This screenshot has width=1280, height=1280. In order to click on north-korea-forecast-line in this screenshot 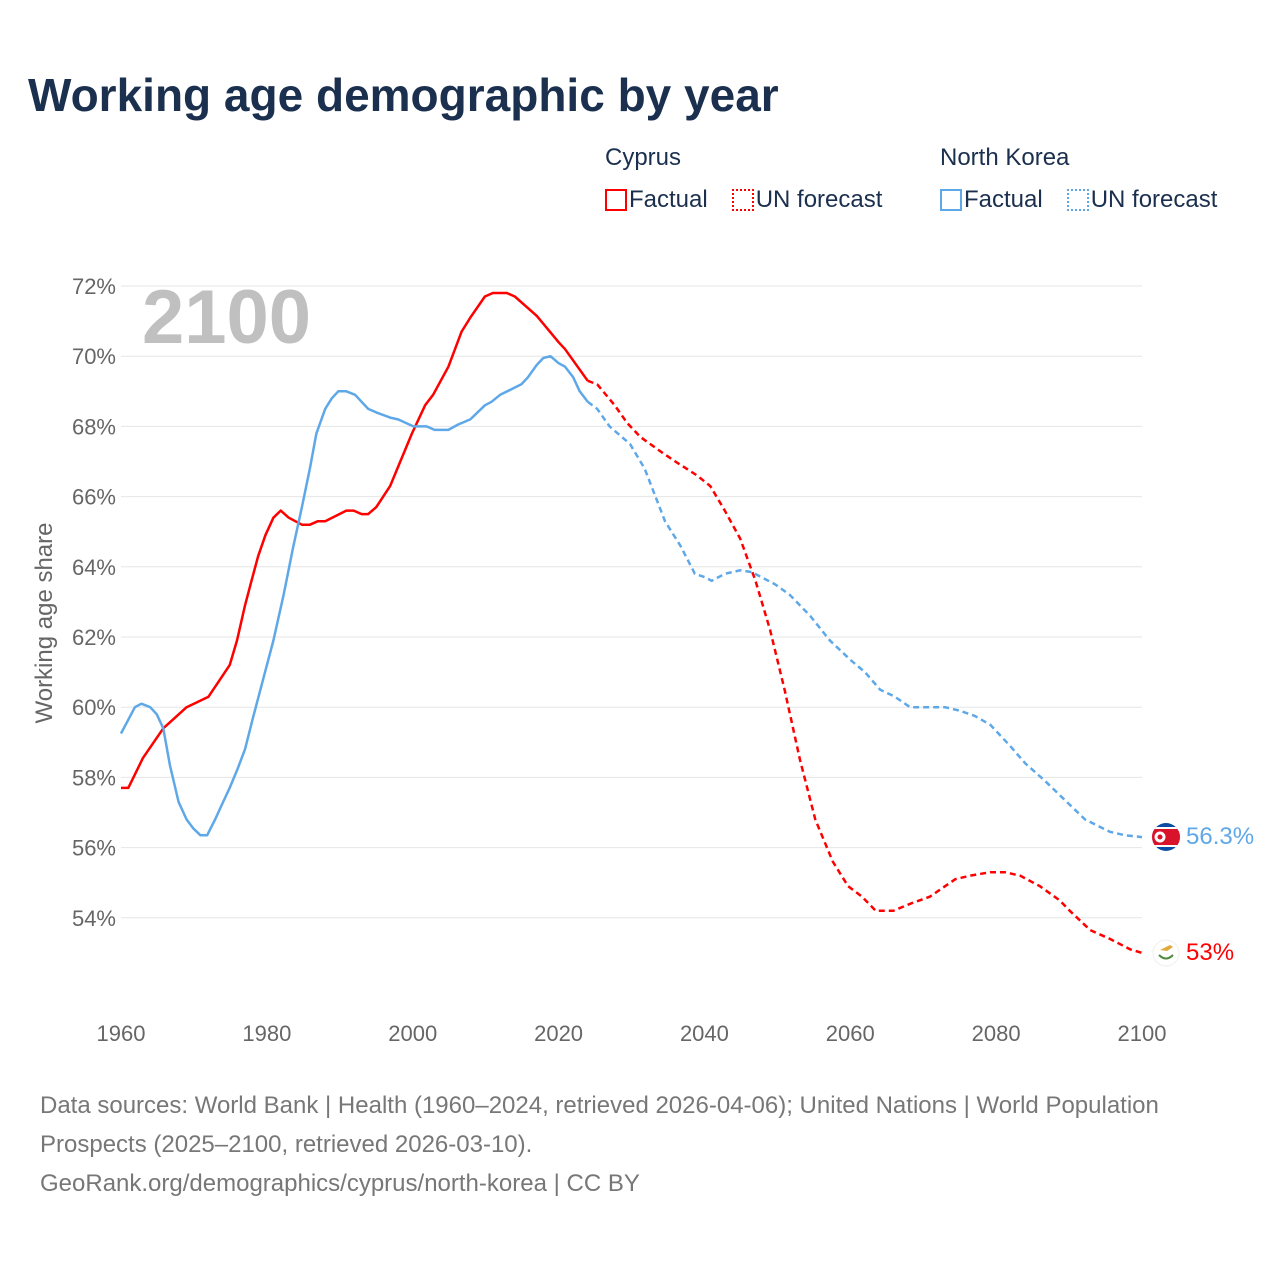, I will do `click(864, 619)`.